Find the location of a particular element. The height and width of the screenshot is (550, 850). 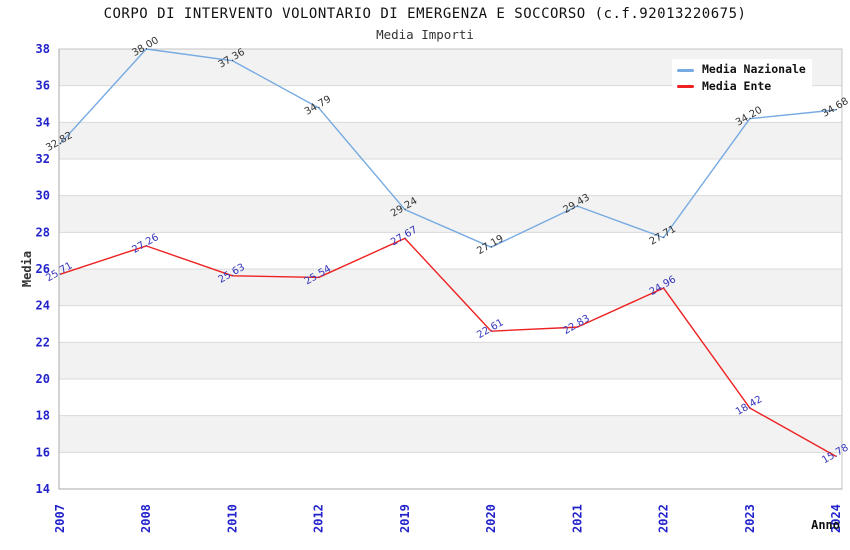

y-tick-label: 32 is located at coordinates (43, 159).